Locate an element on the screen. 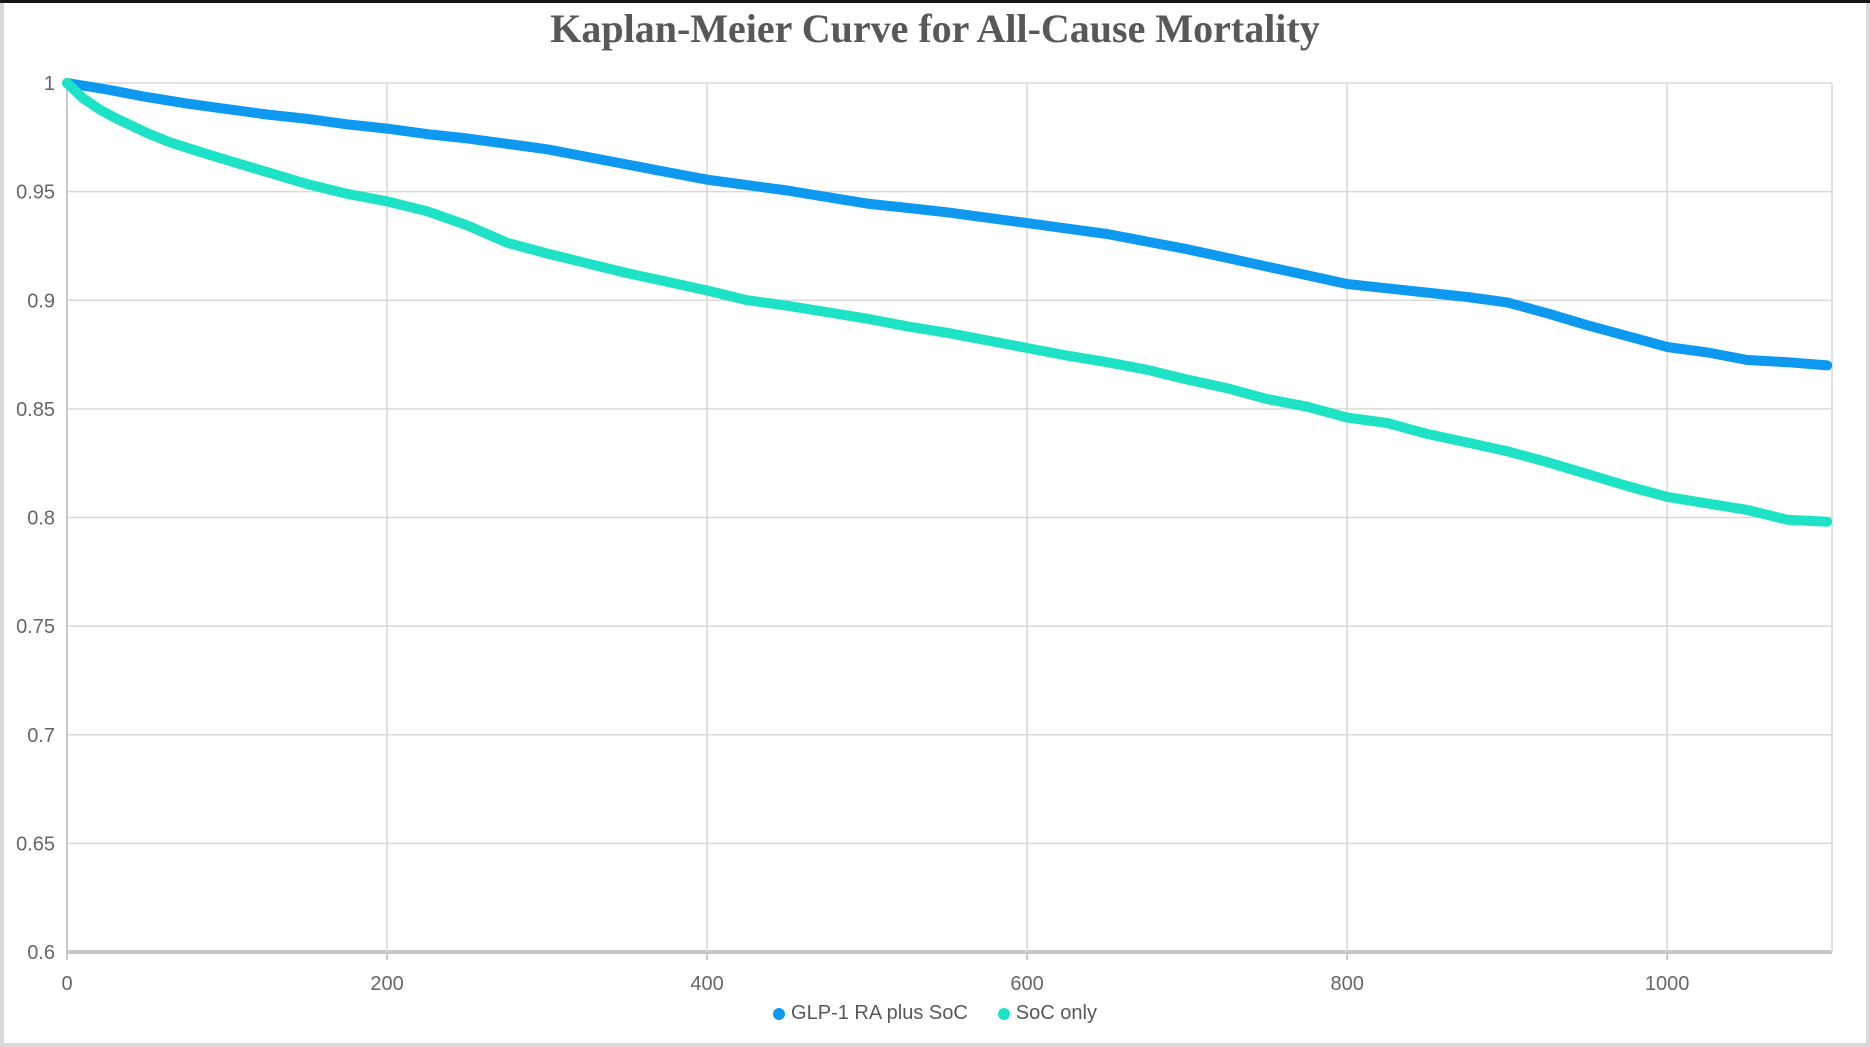 This screenshot has width=1870, height=1047. y-tick-label-0.75: 0.75 is located at coordinates (35, 627).